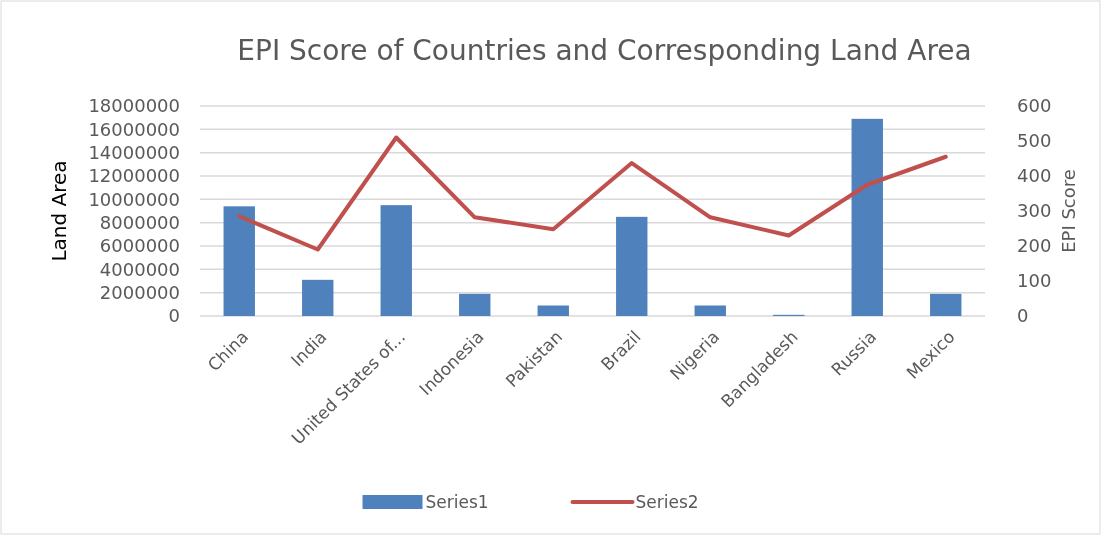 This screenshot has width=1105, height=537. What do you see at coordinates (59, 211) in the screenshot?
I see `y-axis-title: Land Area` at bounding box center [59, 211].